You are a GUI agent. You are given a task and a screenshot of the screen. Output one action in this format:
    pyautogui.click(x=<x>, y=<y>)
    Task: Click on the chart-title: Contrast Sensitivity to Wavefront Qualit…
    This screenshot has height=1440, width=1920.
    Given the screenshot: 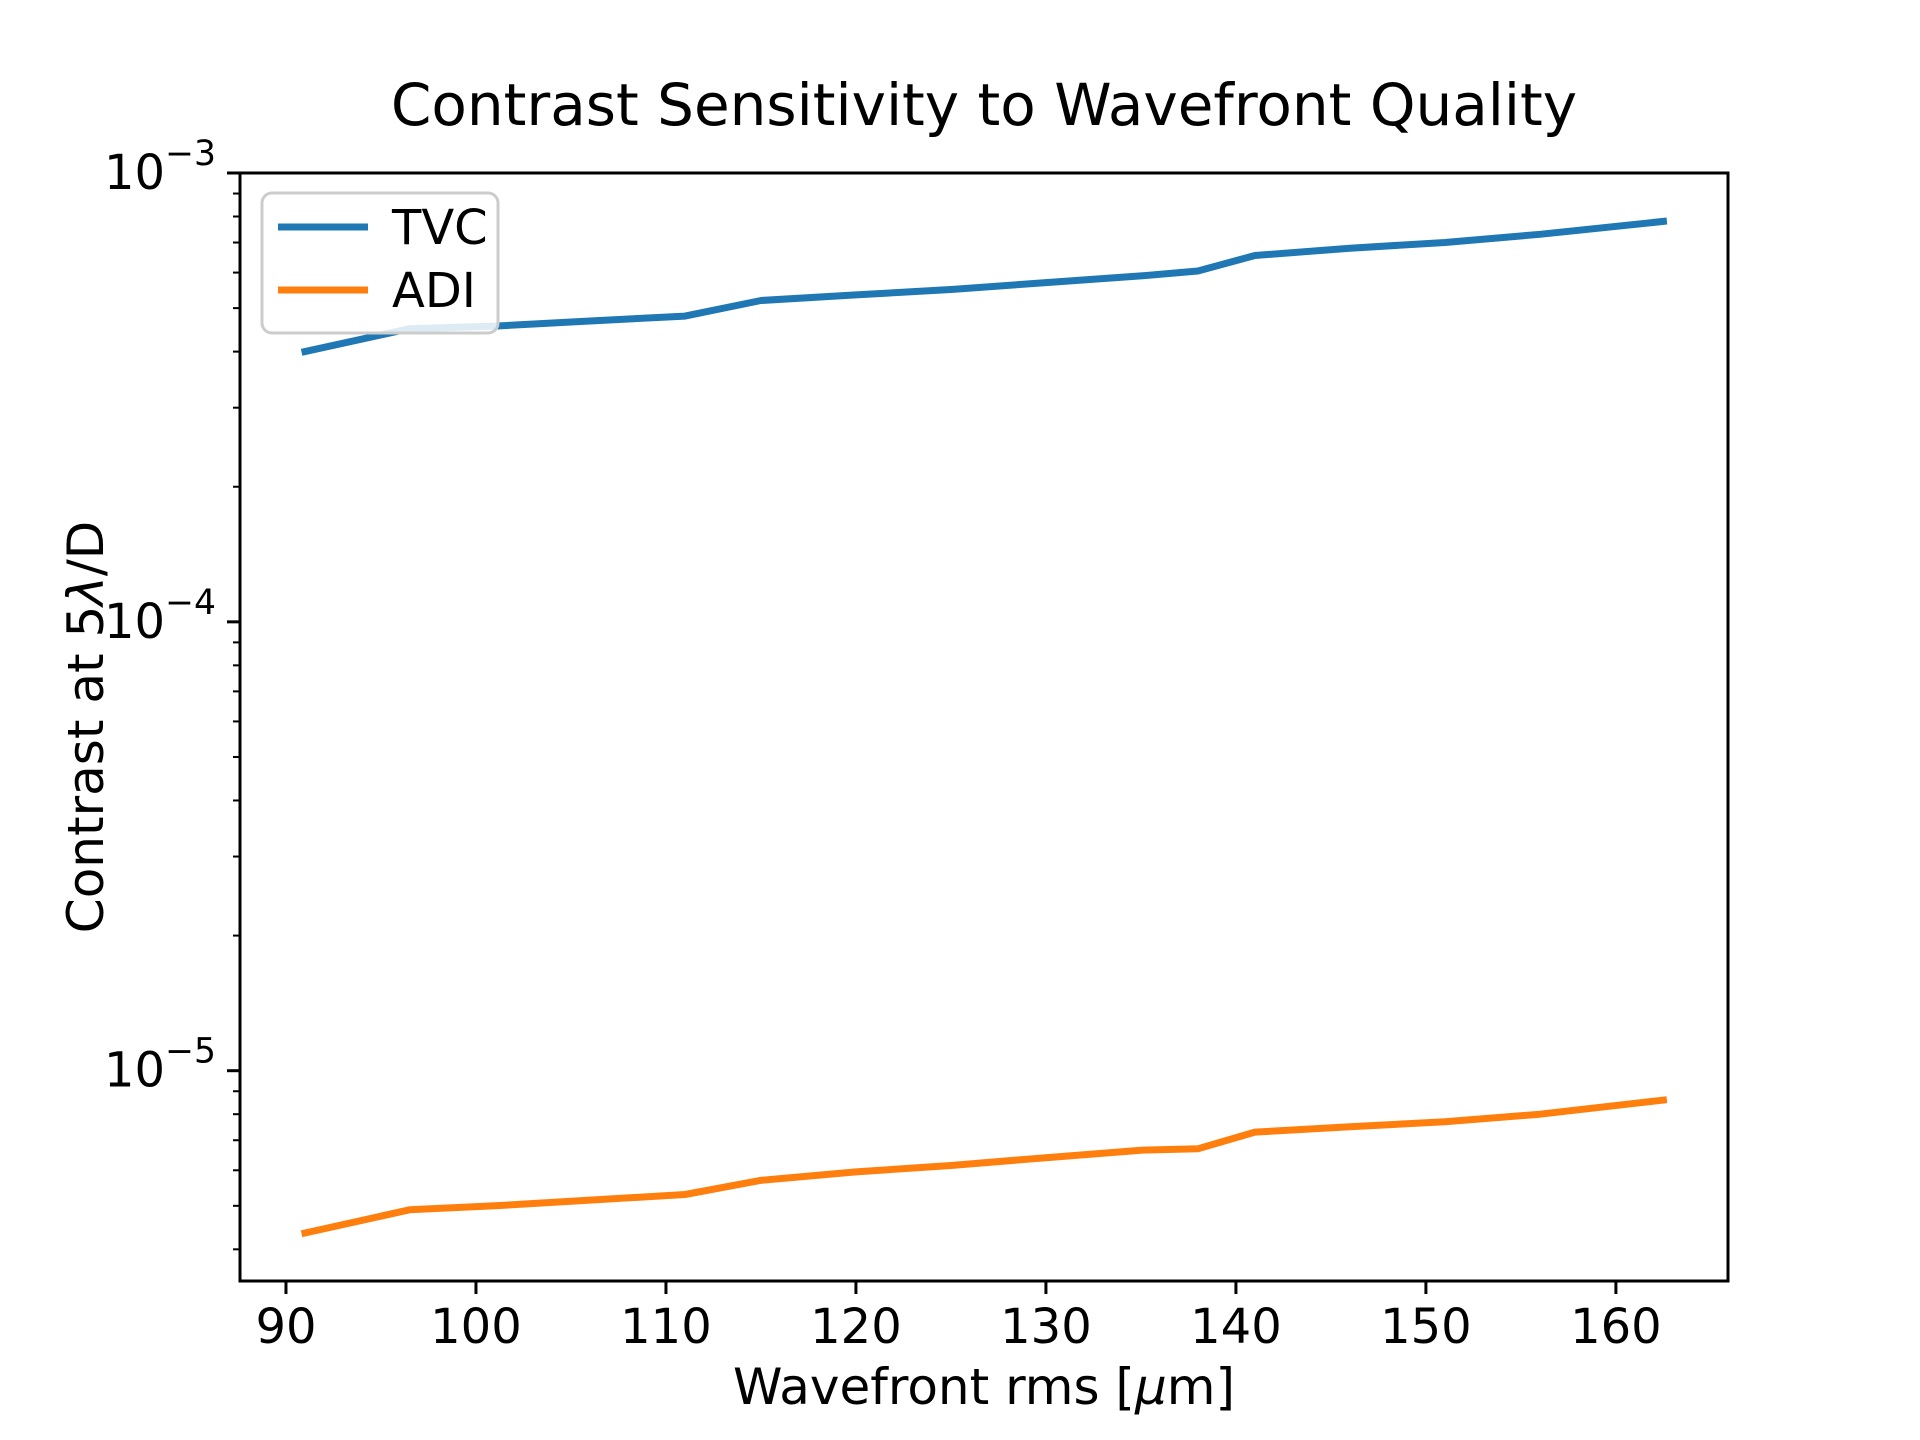 What is the action you would take?
    pyautogui.click(x=984, y=105)
    